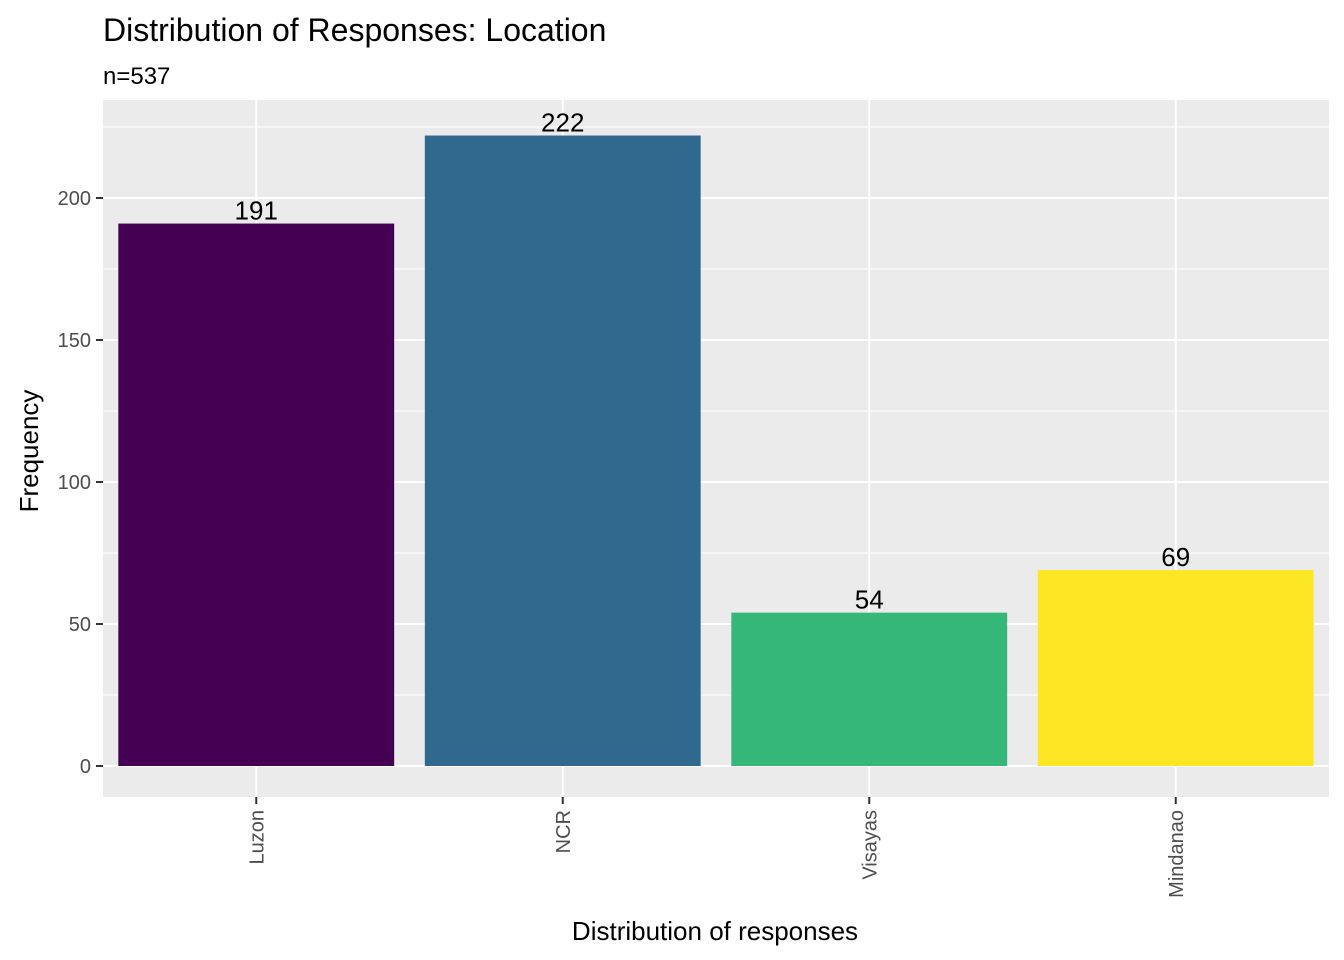  What do you see at coordinates (74, 341) in the screenshot?
I see `y-tick-label: 150` at bounding box center [74, 341].